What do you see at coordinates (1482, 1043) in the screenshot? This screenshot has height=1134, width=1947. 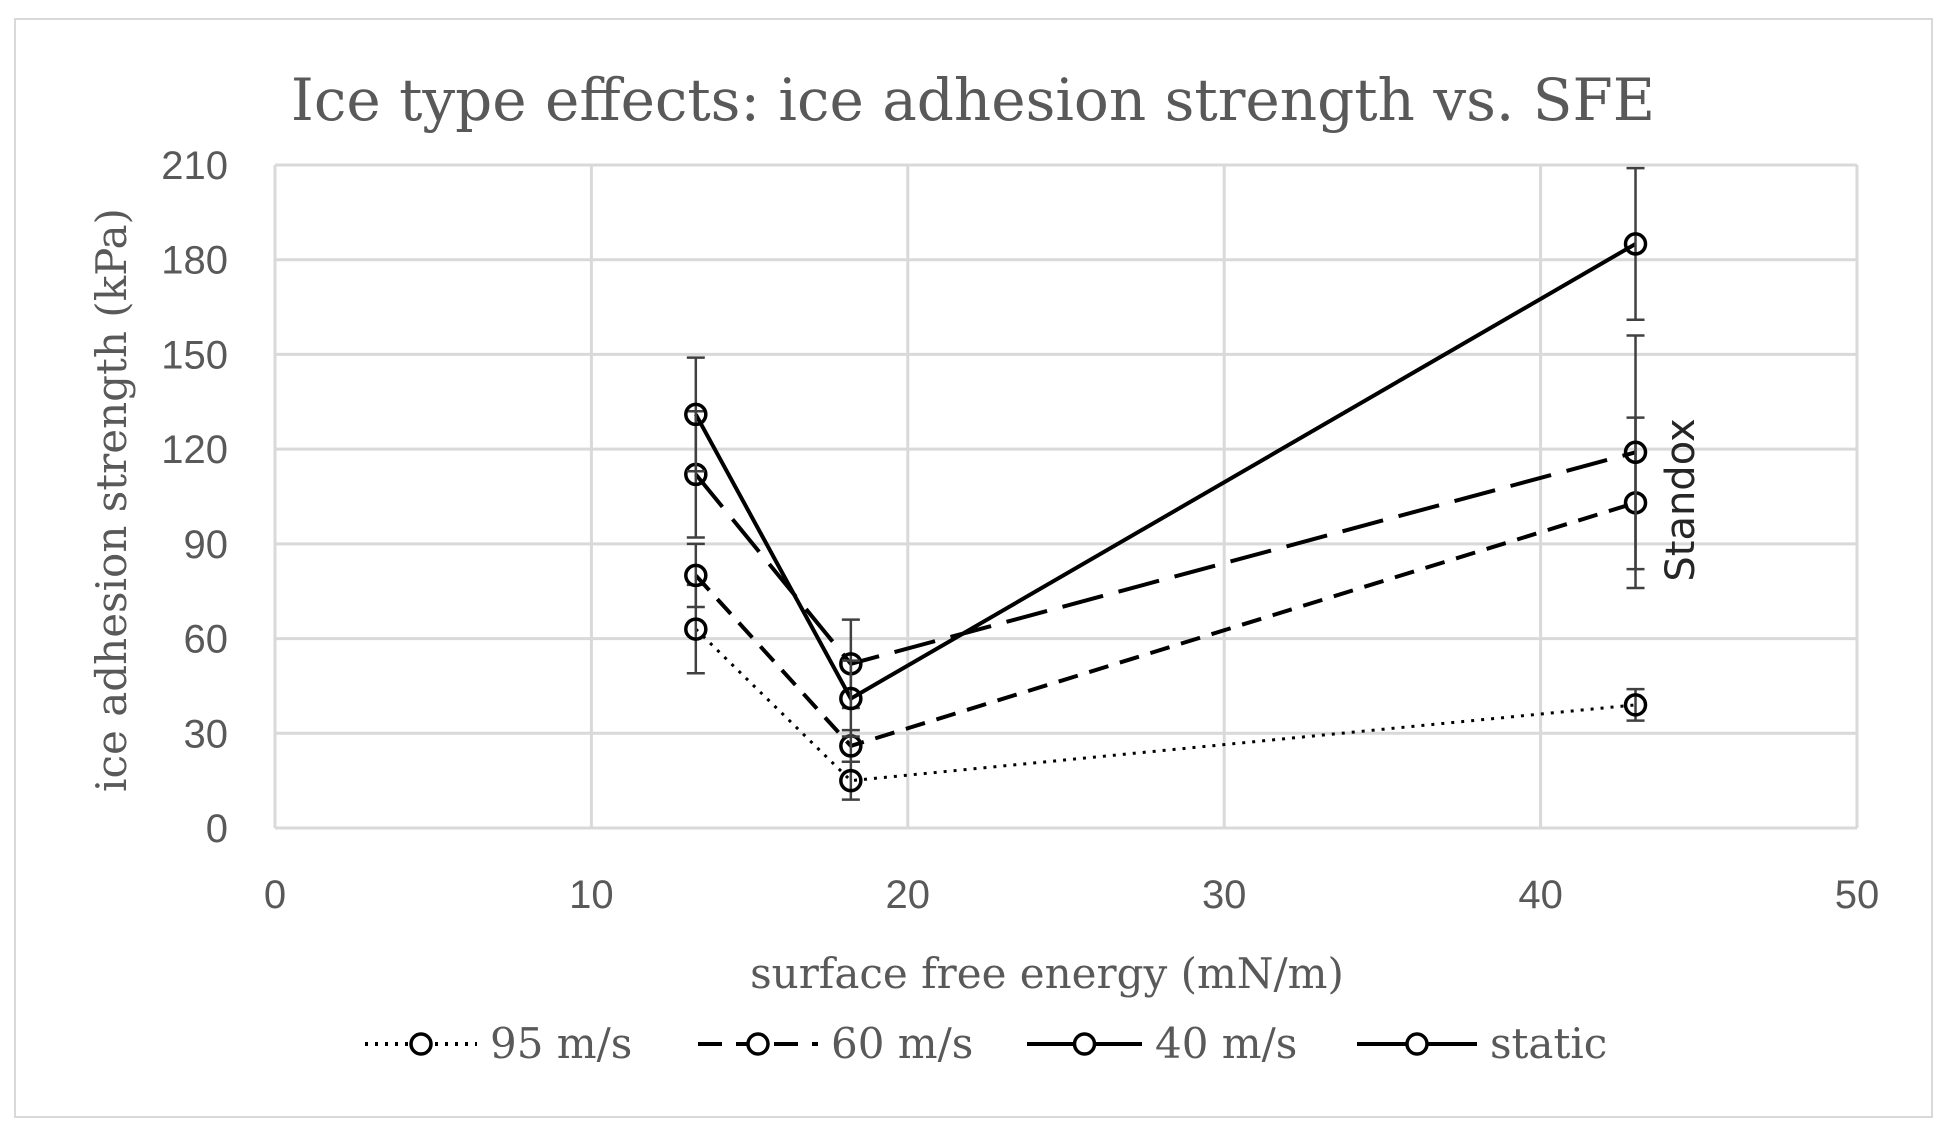 I see `legend-item: static` at bounding box center [1482, 1043].